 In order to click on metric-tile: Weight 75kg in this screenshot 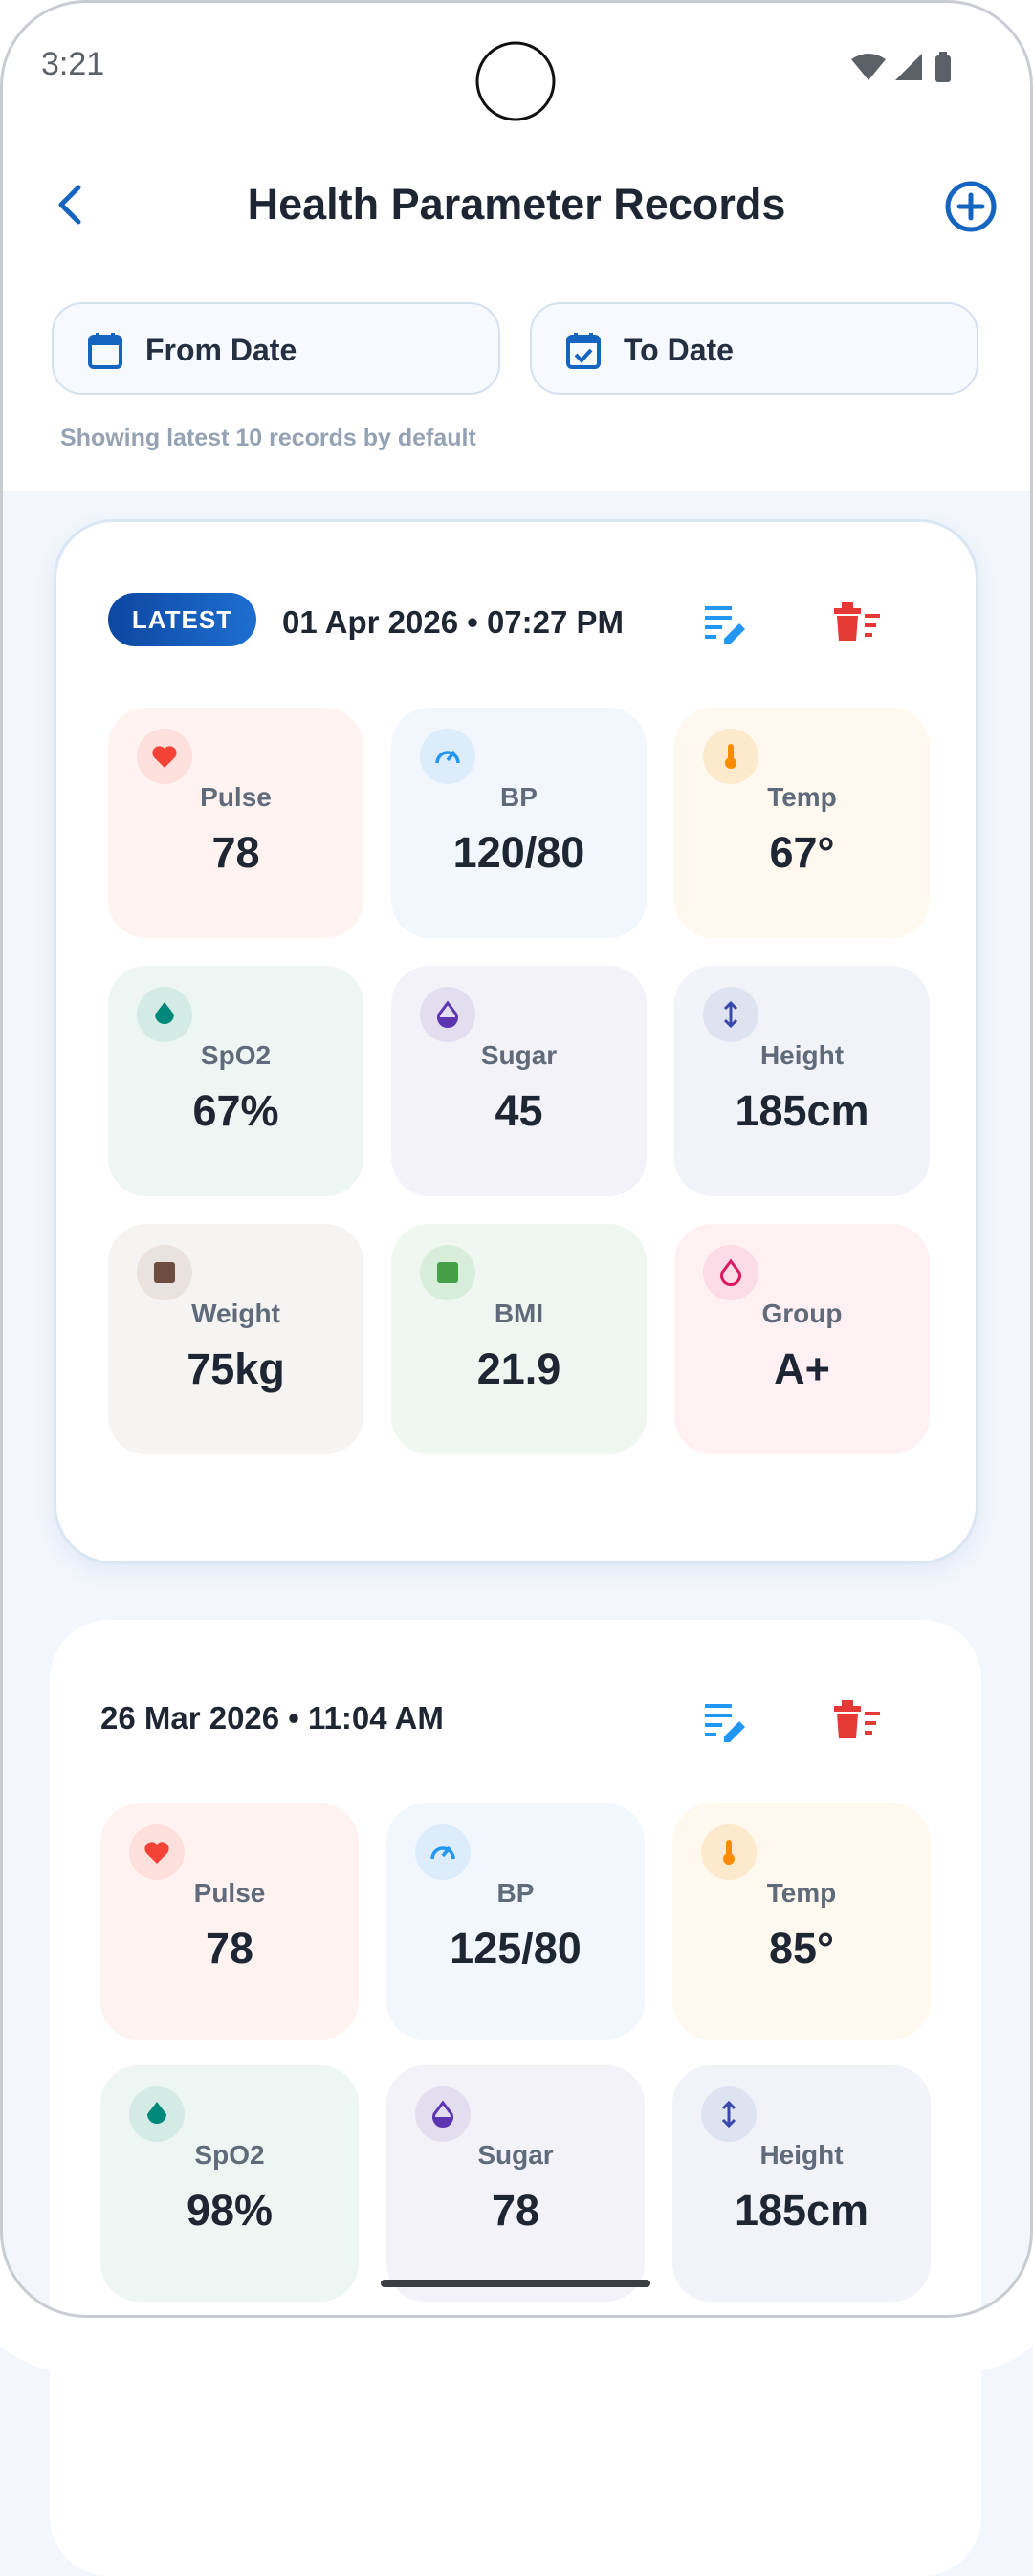, I will do `click(235, 1339)`.